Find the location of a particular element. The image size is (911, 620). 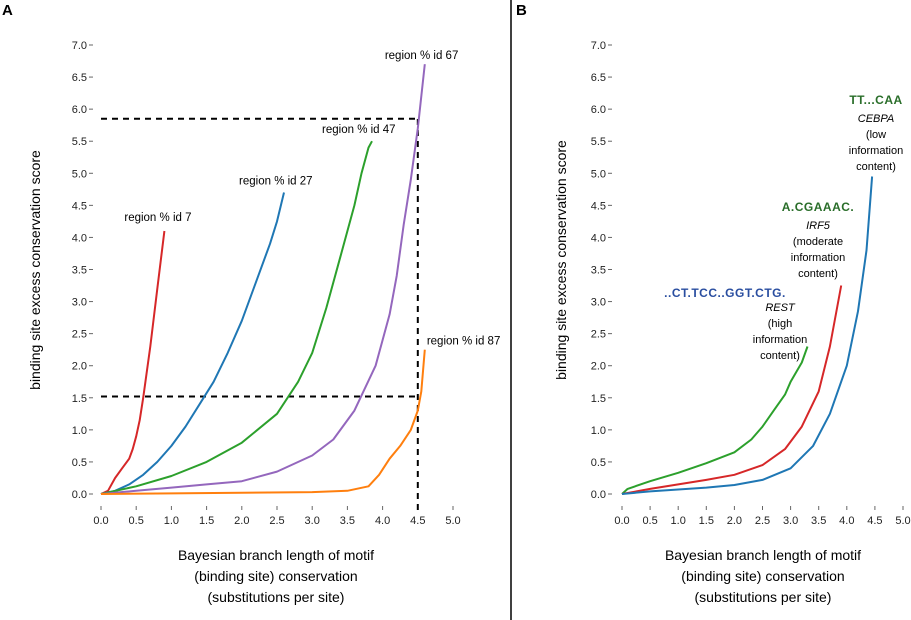

y-tick-b: 3.5 is located at coordinates (601, 271).